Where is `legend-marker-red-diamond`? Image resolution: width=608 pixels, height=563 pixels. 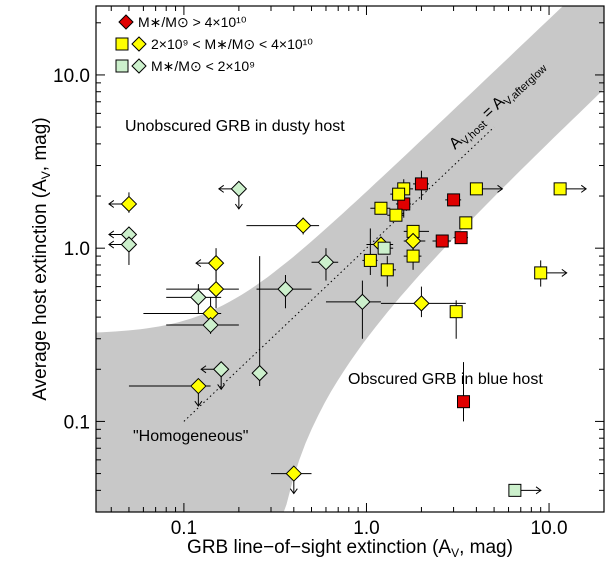 legend-marker-red-diamond is located at coordinates (126, 22).